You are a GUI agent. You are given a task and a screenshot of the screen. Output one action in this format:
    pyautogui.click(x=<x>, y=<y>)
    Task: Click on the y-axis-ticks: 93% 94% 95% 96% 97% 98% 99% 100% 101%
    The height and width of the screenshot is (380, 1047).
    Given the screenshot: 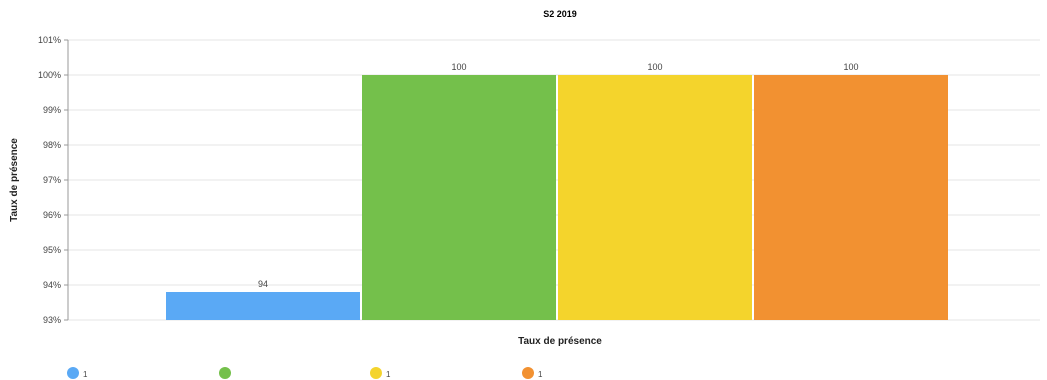 What is the action you would take?
    pyautogui.click(x=53, y=180)
    